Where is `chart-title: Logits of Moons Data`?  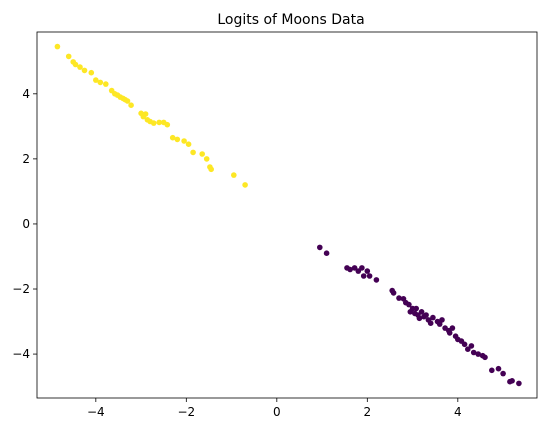
chart-title: Logits of Moons Data is located at coordinates (290, 20).